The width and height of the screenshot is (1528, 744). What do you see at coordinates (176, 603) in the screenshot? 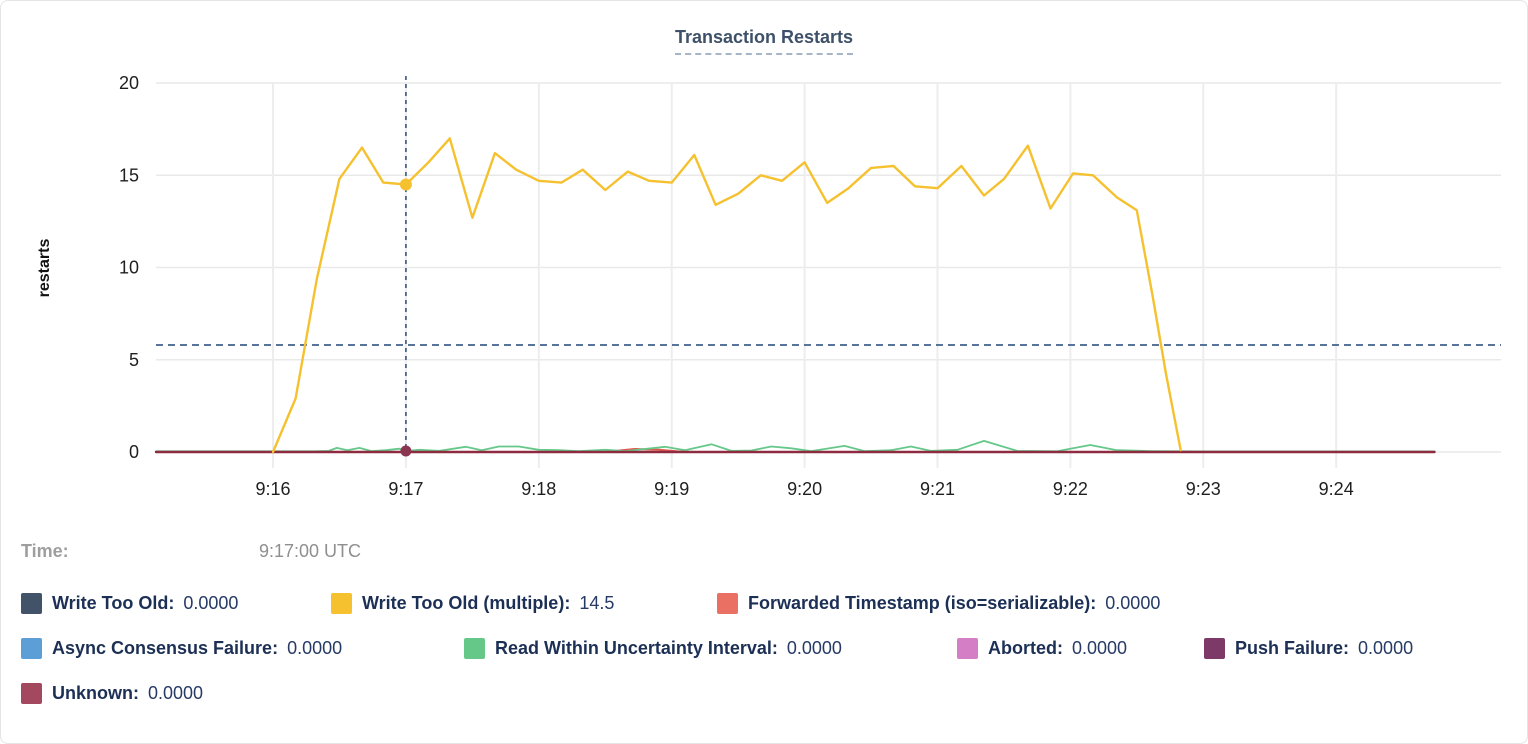
I see `legend-item-write-too-old: Write Too Old: 0.0000` at bounding box center [176, 603].